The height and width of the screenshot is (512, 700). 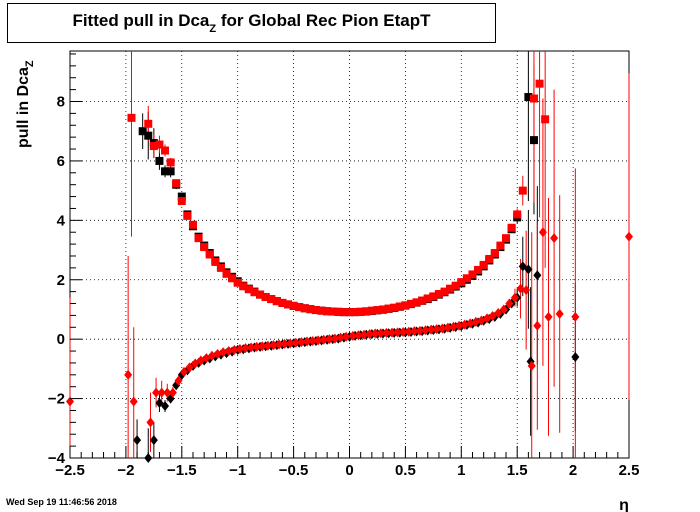 I want to click on y-axis-label-sub: Z, so click(x=30, y=63).